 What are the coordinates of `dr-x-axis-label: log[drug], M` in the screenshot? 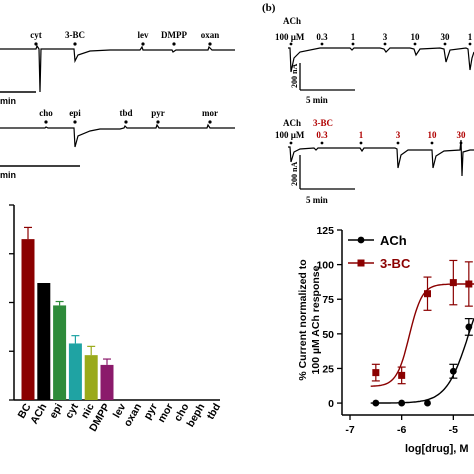 It's located at (437, 449).